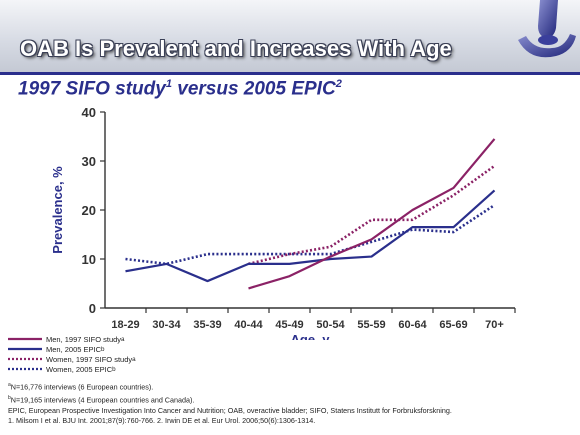  I want to click on y-tick-label: 40, so click(89, 112).